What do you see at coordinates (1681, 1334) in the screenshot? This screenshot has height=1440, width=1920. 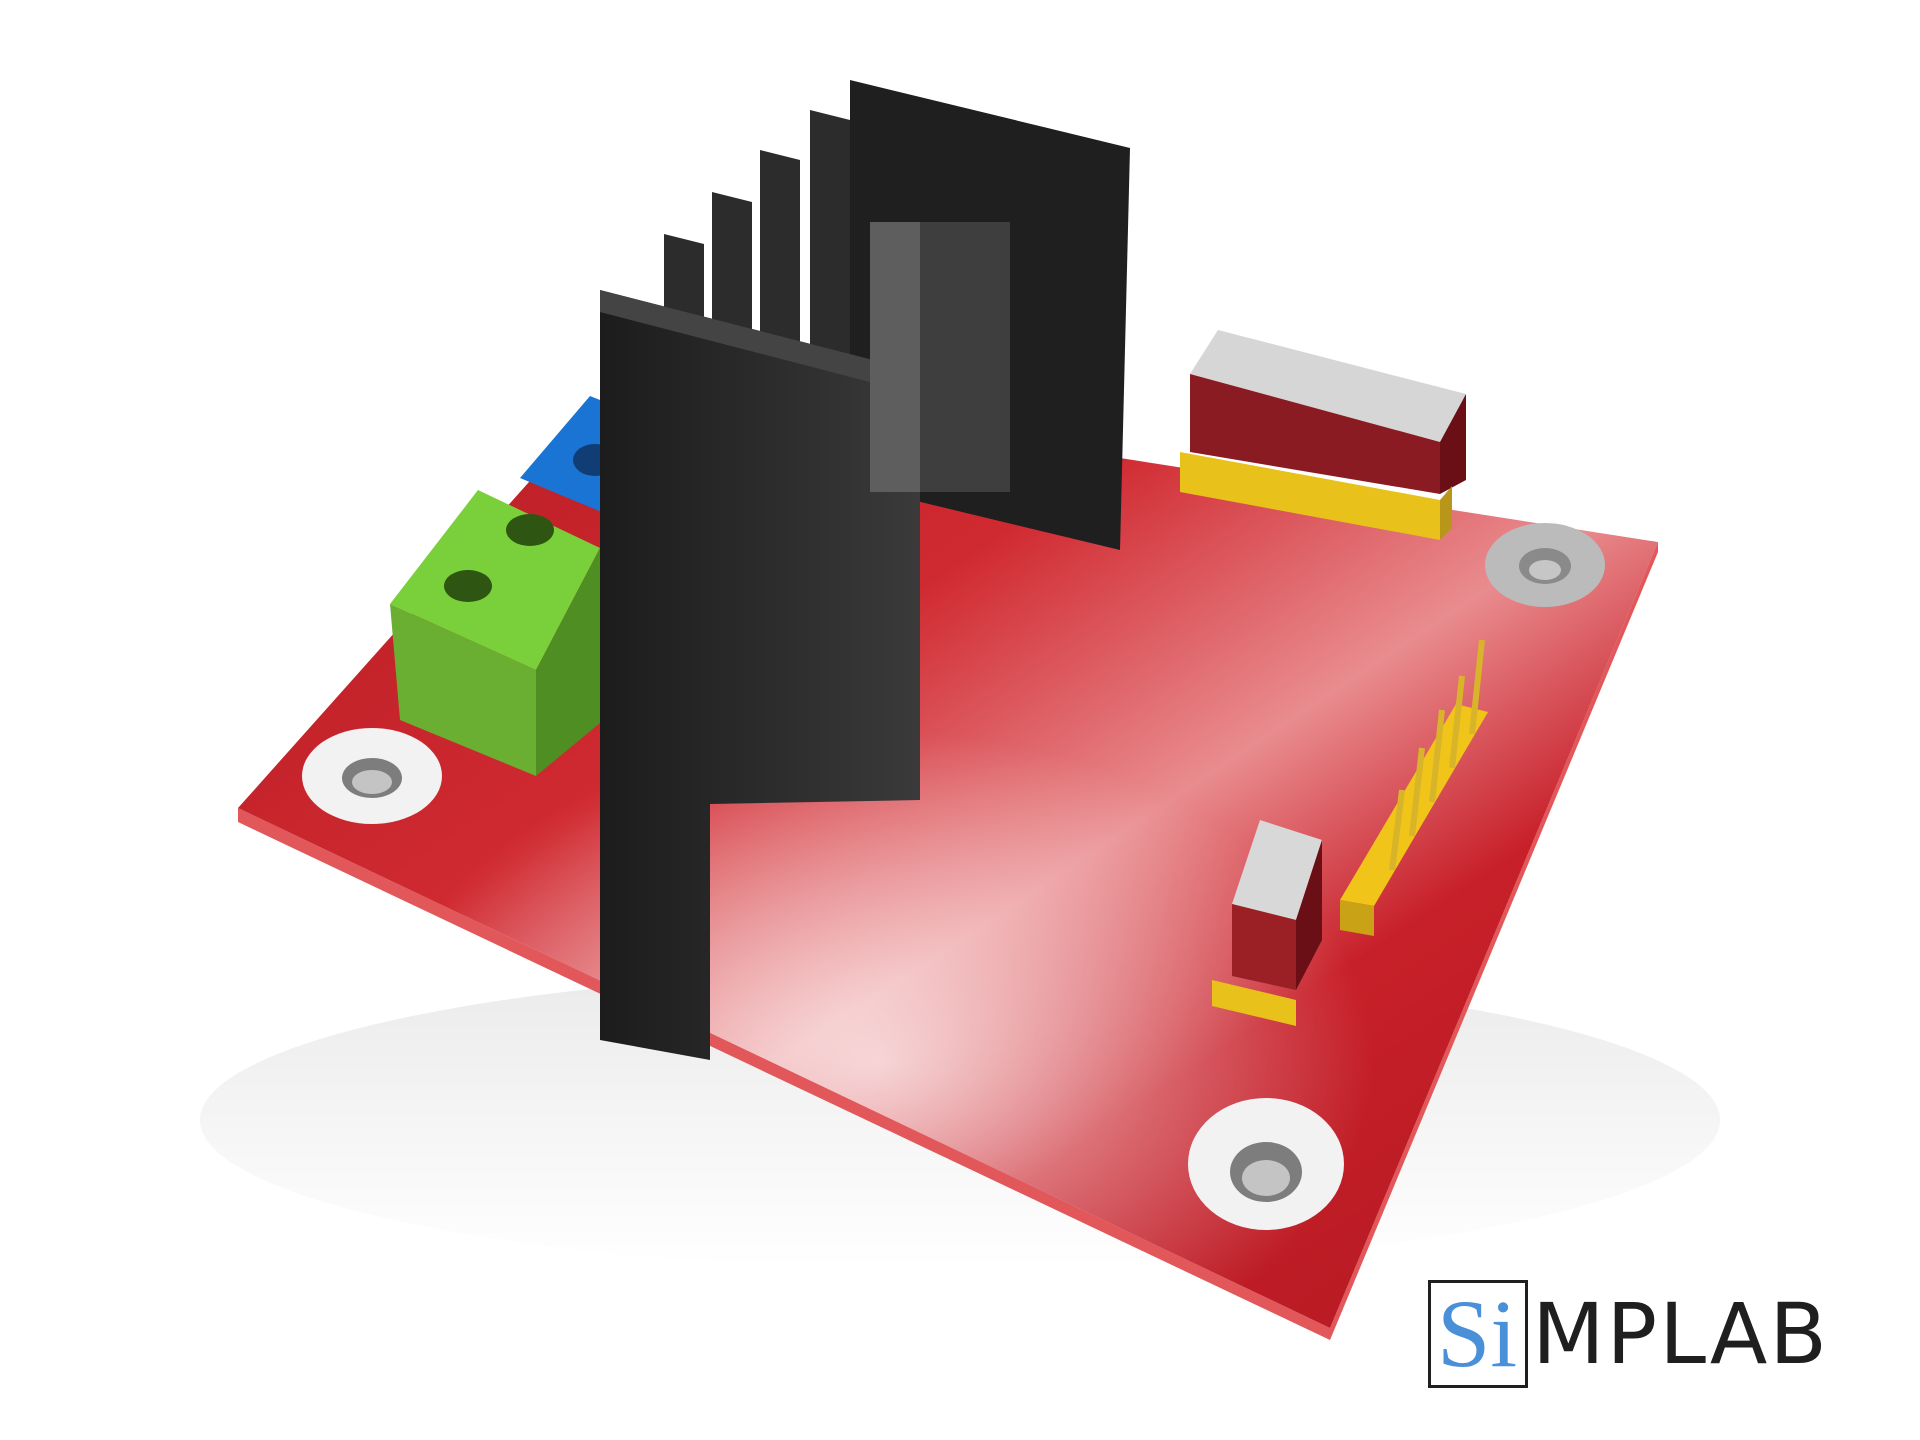 I see `logo-text: MPLAB` at bounding box center [1681, 1334].